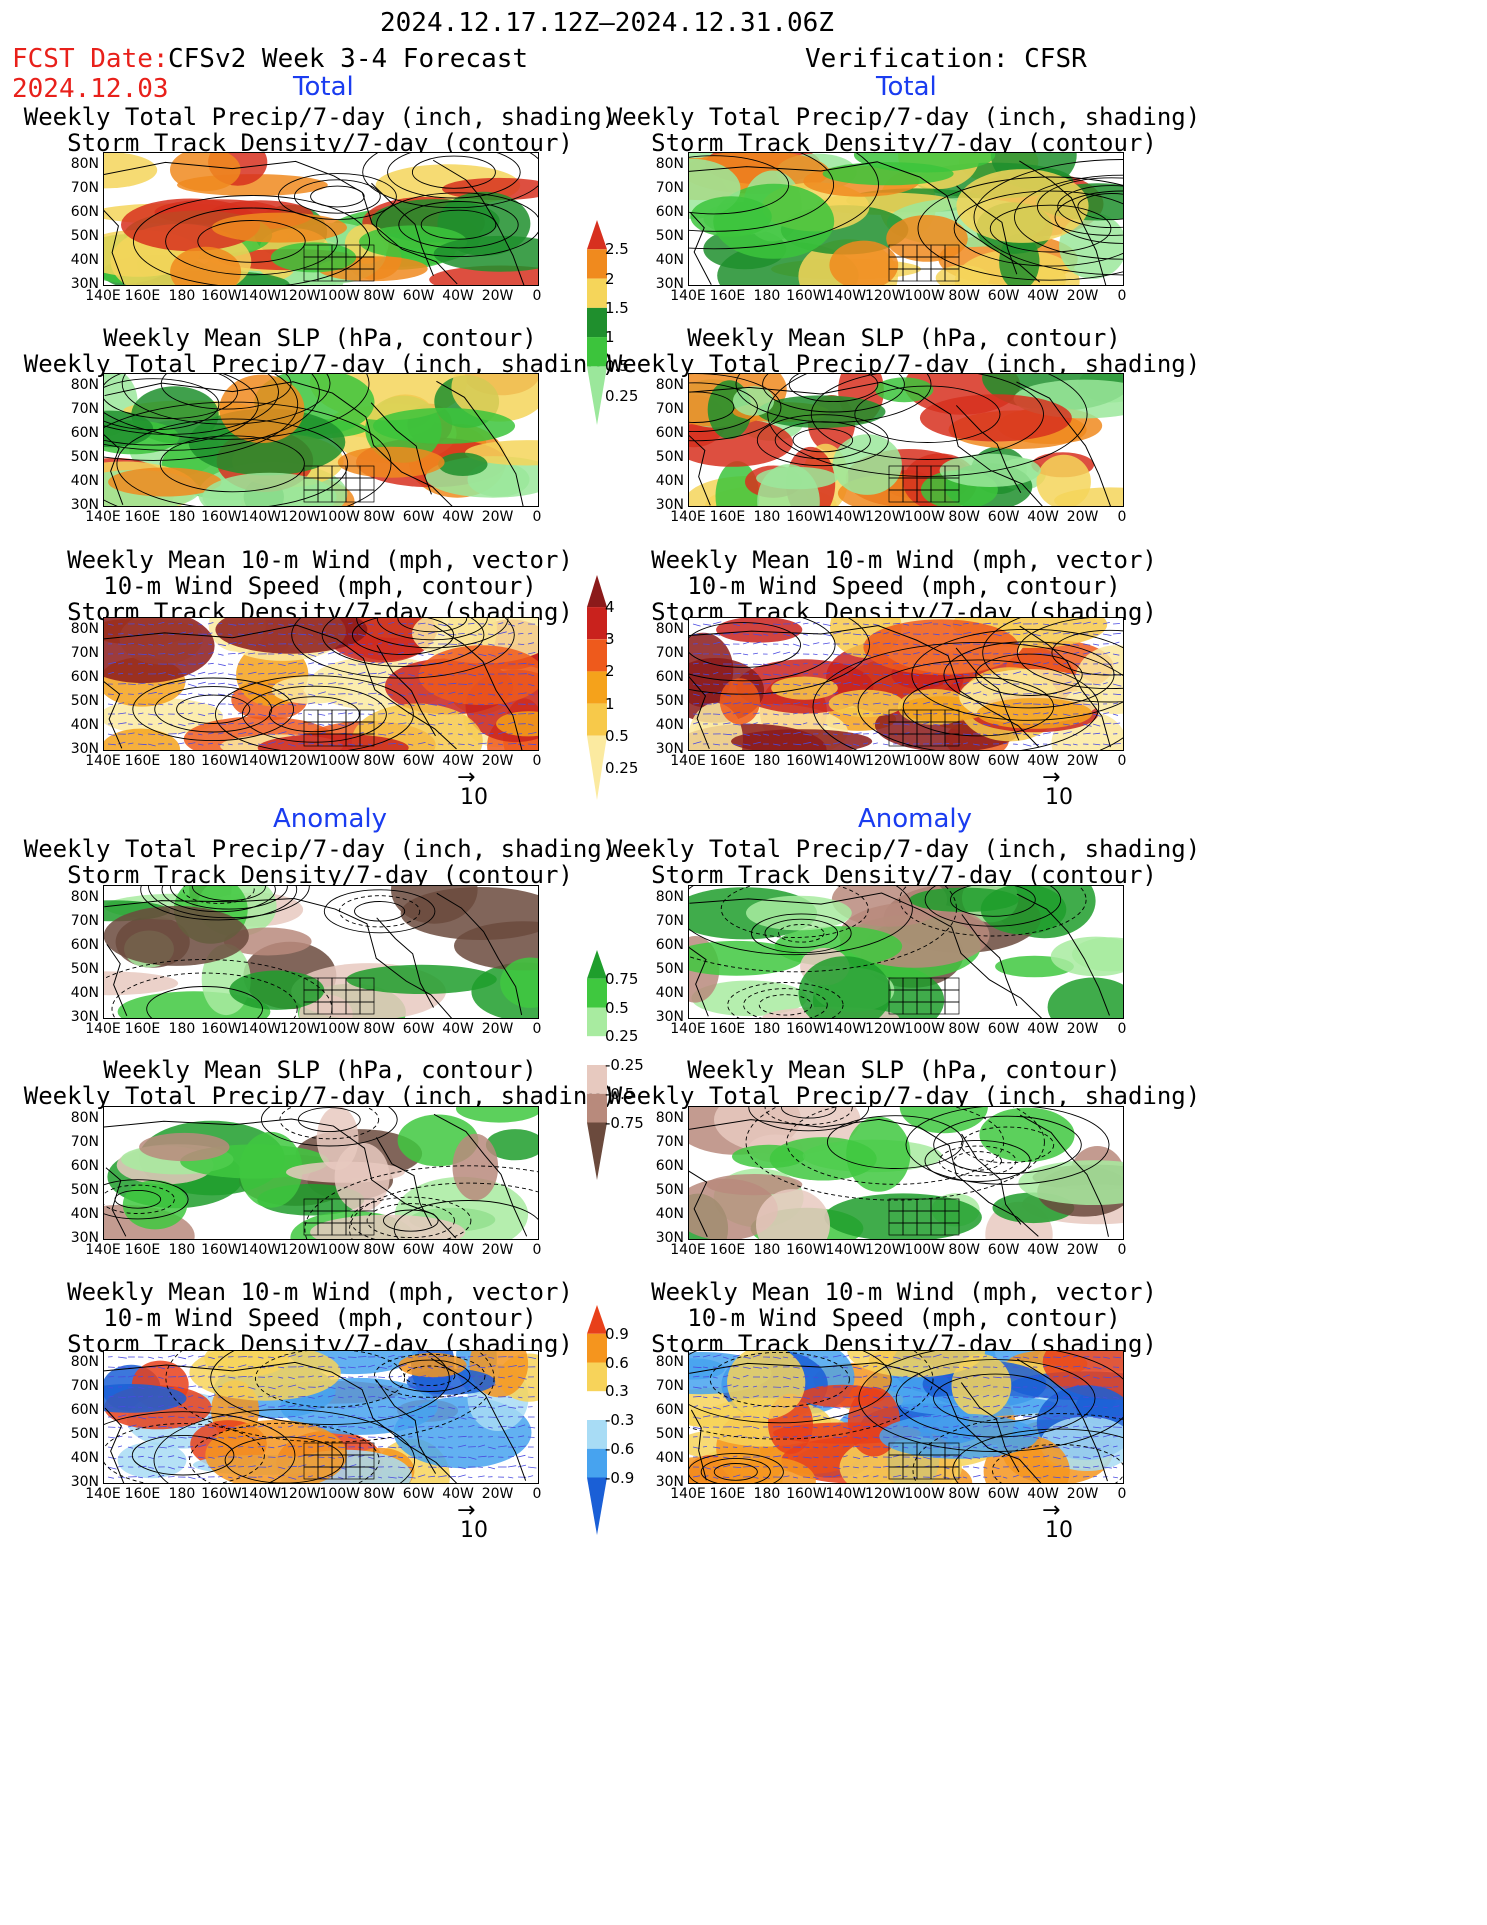 The image size is (1487, 1925). I want to click on lat-tick-label: 40N, so click(669, 993).